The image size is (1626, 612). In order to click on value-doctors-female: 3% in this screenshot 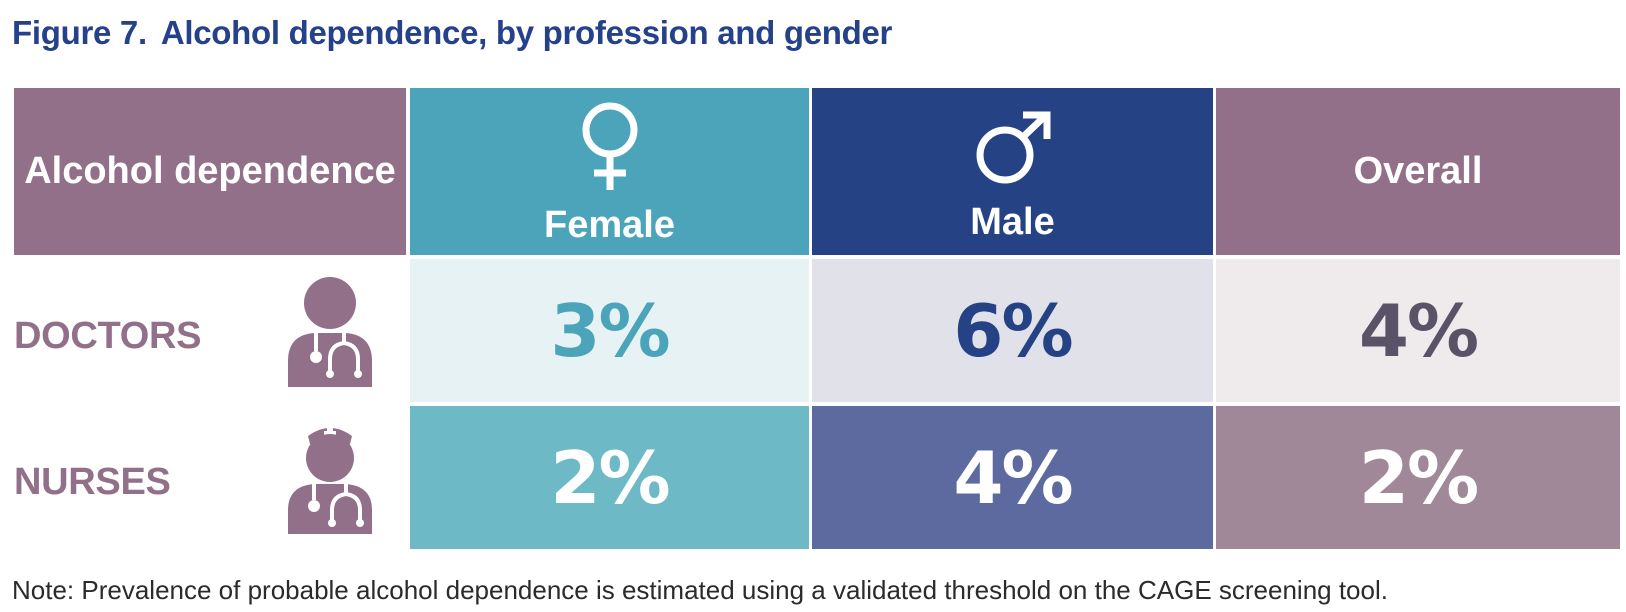, I will do `click(610, 330)`.